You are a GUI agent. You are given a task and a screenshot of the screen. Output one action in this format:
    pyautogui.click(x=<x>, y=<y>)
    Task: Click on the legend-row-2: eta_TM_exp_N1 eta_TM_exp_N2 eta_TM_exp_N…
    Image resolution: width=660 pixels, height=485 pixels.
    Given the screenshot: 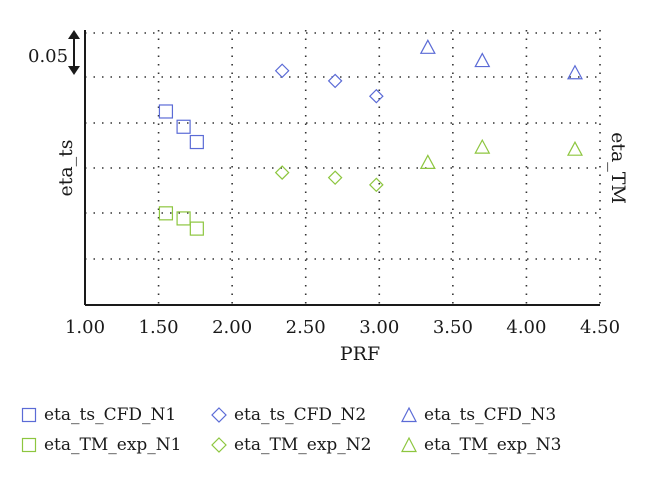 What is the action you would take?
    pyautogui.click(x=330, y=445)
    